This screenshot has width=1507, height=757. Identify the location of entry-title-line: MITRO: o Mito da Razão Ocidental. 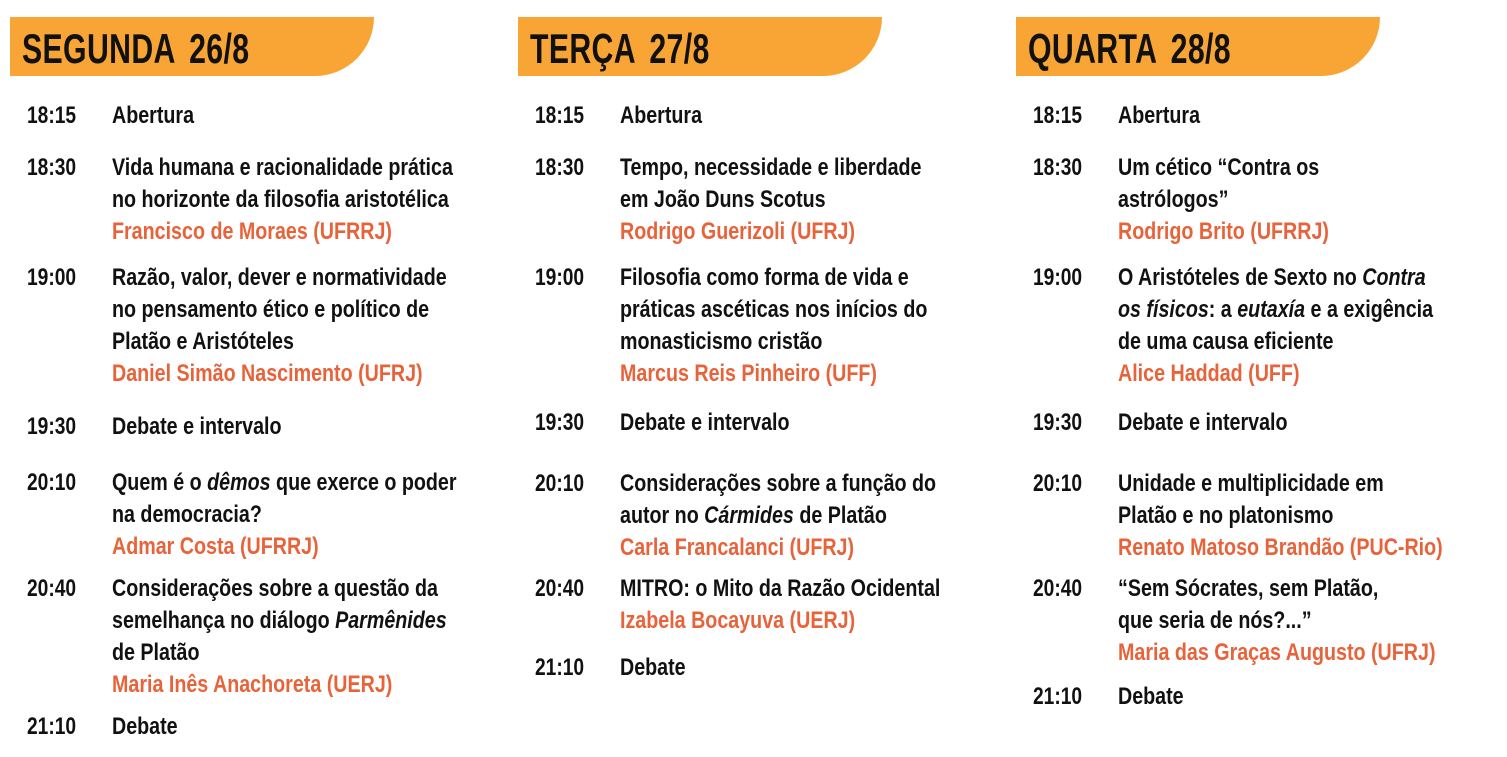
(825, 589).